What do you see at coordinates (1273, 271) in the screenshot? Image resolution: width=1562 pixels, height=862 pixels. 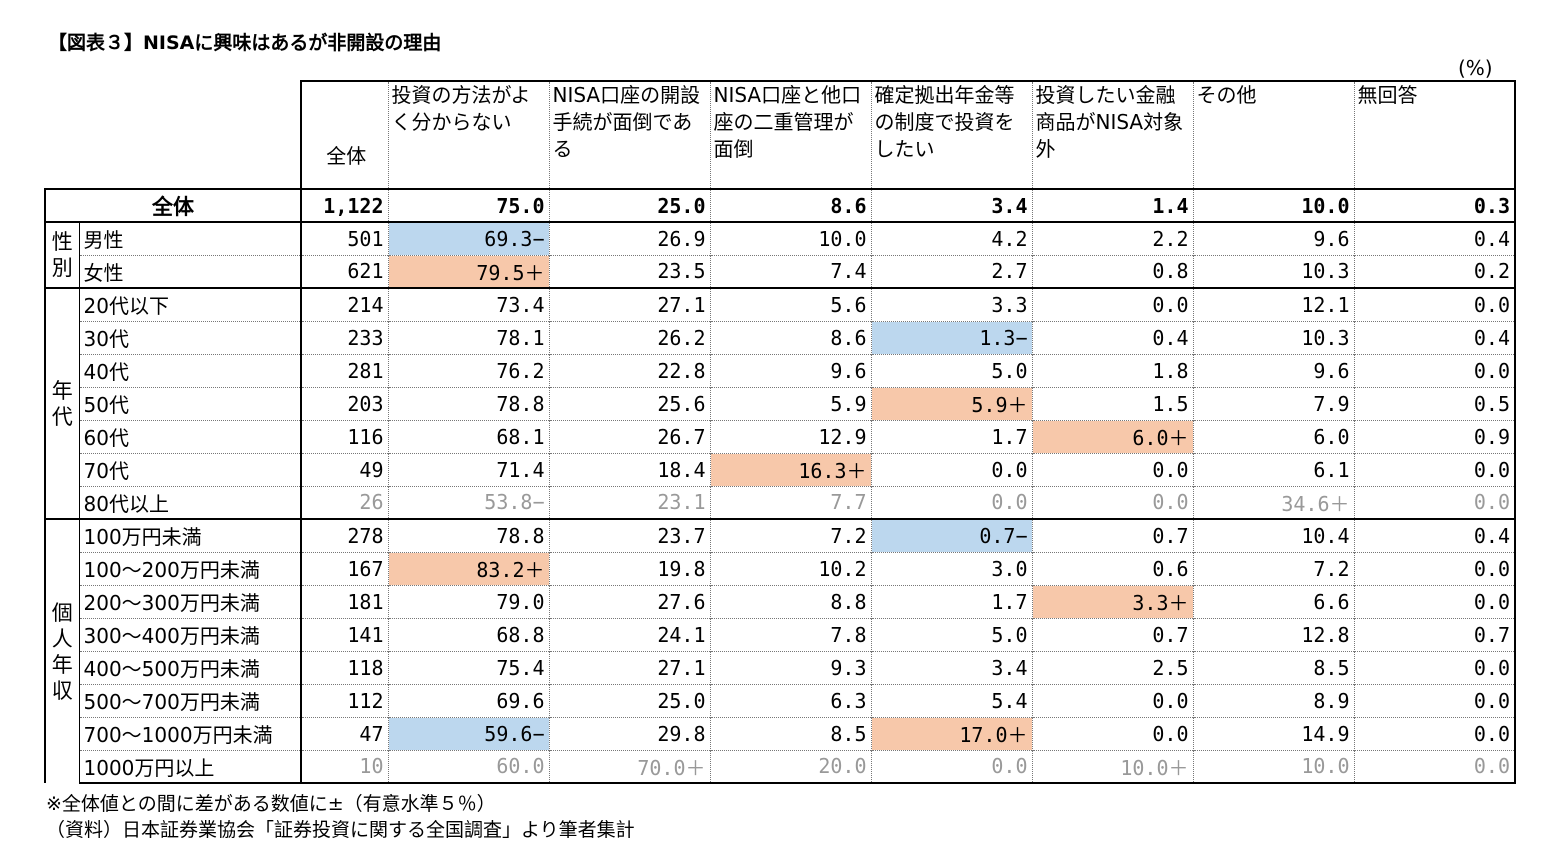 I see `value-cell: 10.3` at bounding box center [1273, 271].